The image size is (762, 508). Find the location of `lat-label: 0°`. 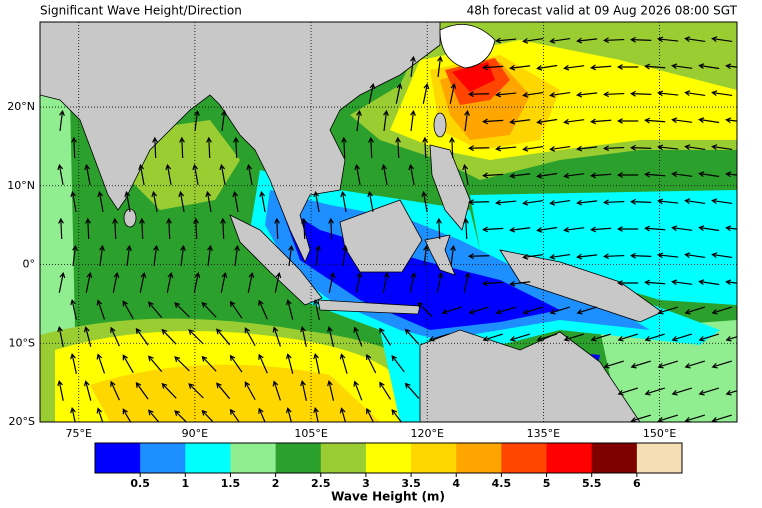

lat-label: 0° is located at coordinates (29, 264).